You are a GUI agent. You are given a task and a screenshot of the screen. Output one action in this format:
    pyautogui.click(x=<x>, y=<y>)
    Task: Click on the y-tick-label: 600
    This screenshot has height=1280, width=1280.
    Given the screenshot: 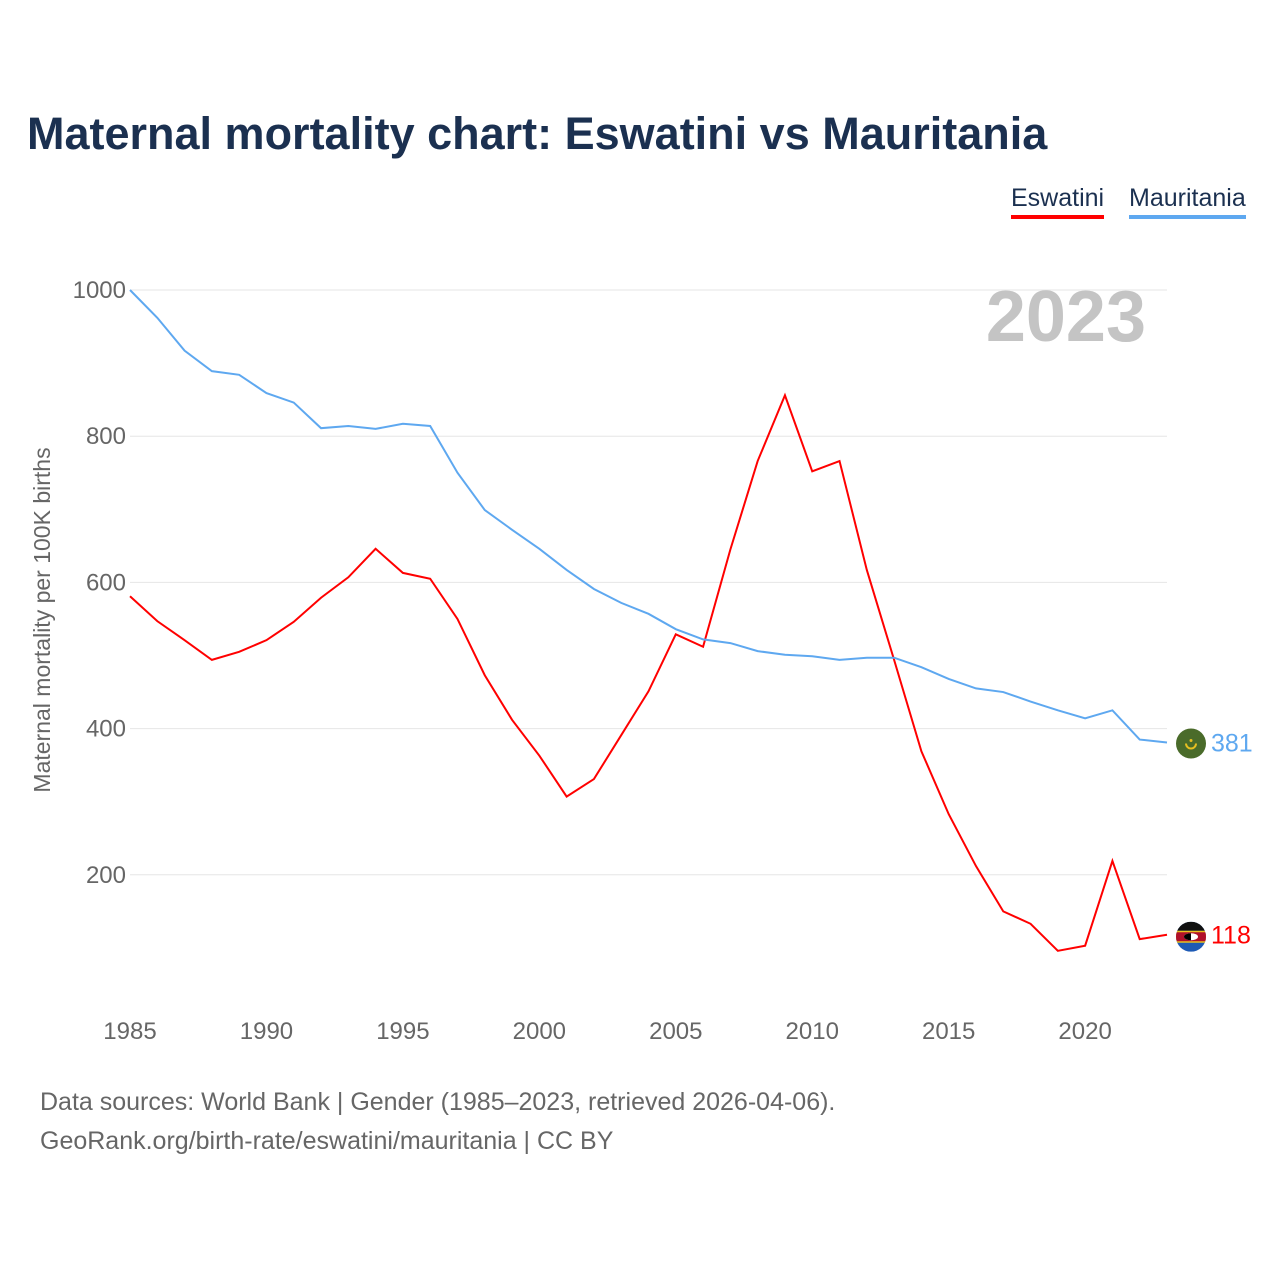 What is the action you would take?
    pyautogui.click(x=106, y=582)
    